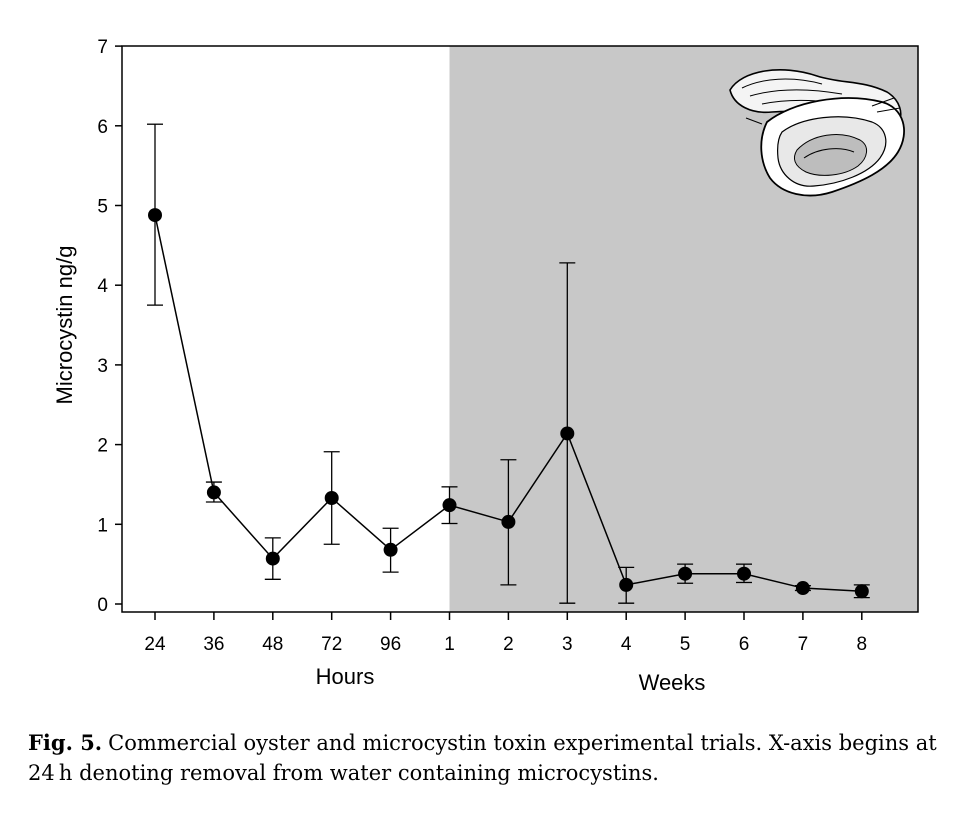 Image resolution: width=974 pixels, height=824 pixels. I want to click on x-tick-label: 36, so click(213, 644).